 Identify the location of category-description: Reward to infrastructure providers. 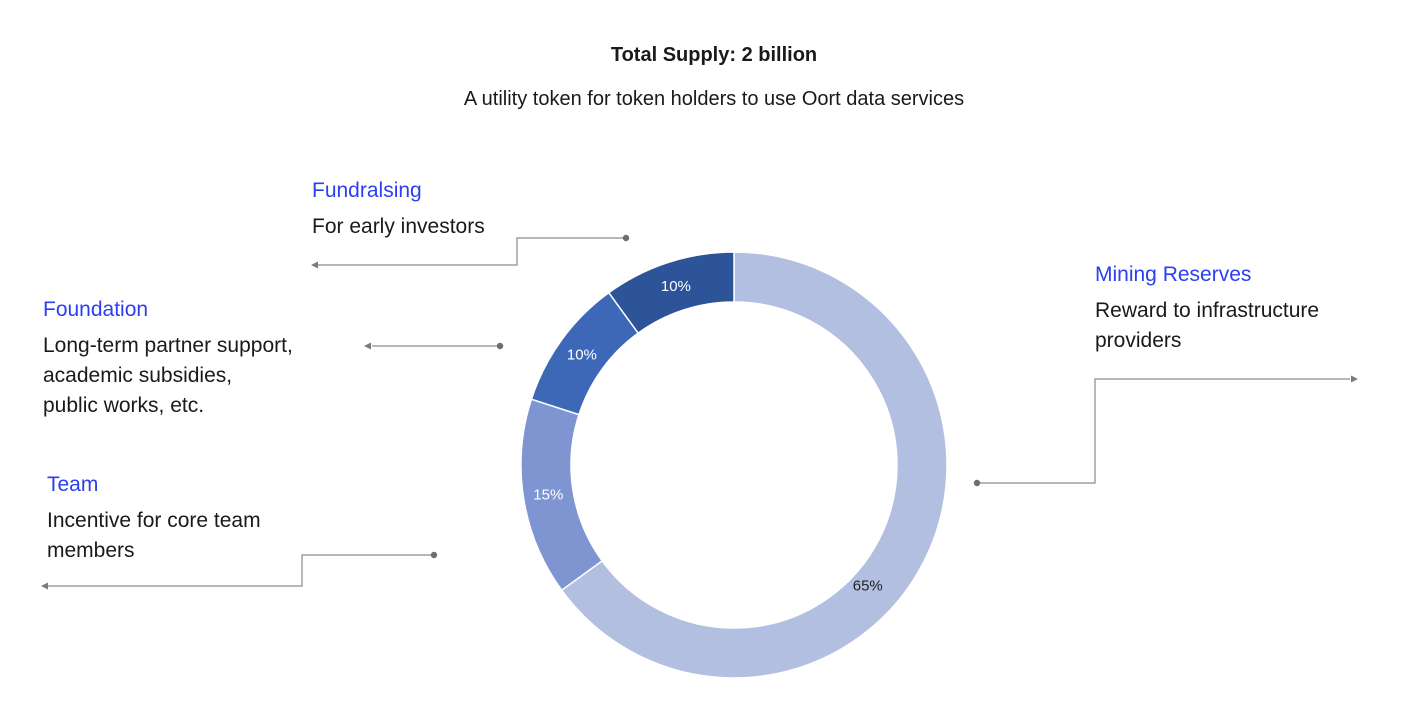
(1207, 325).